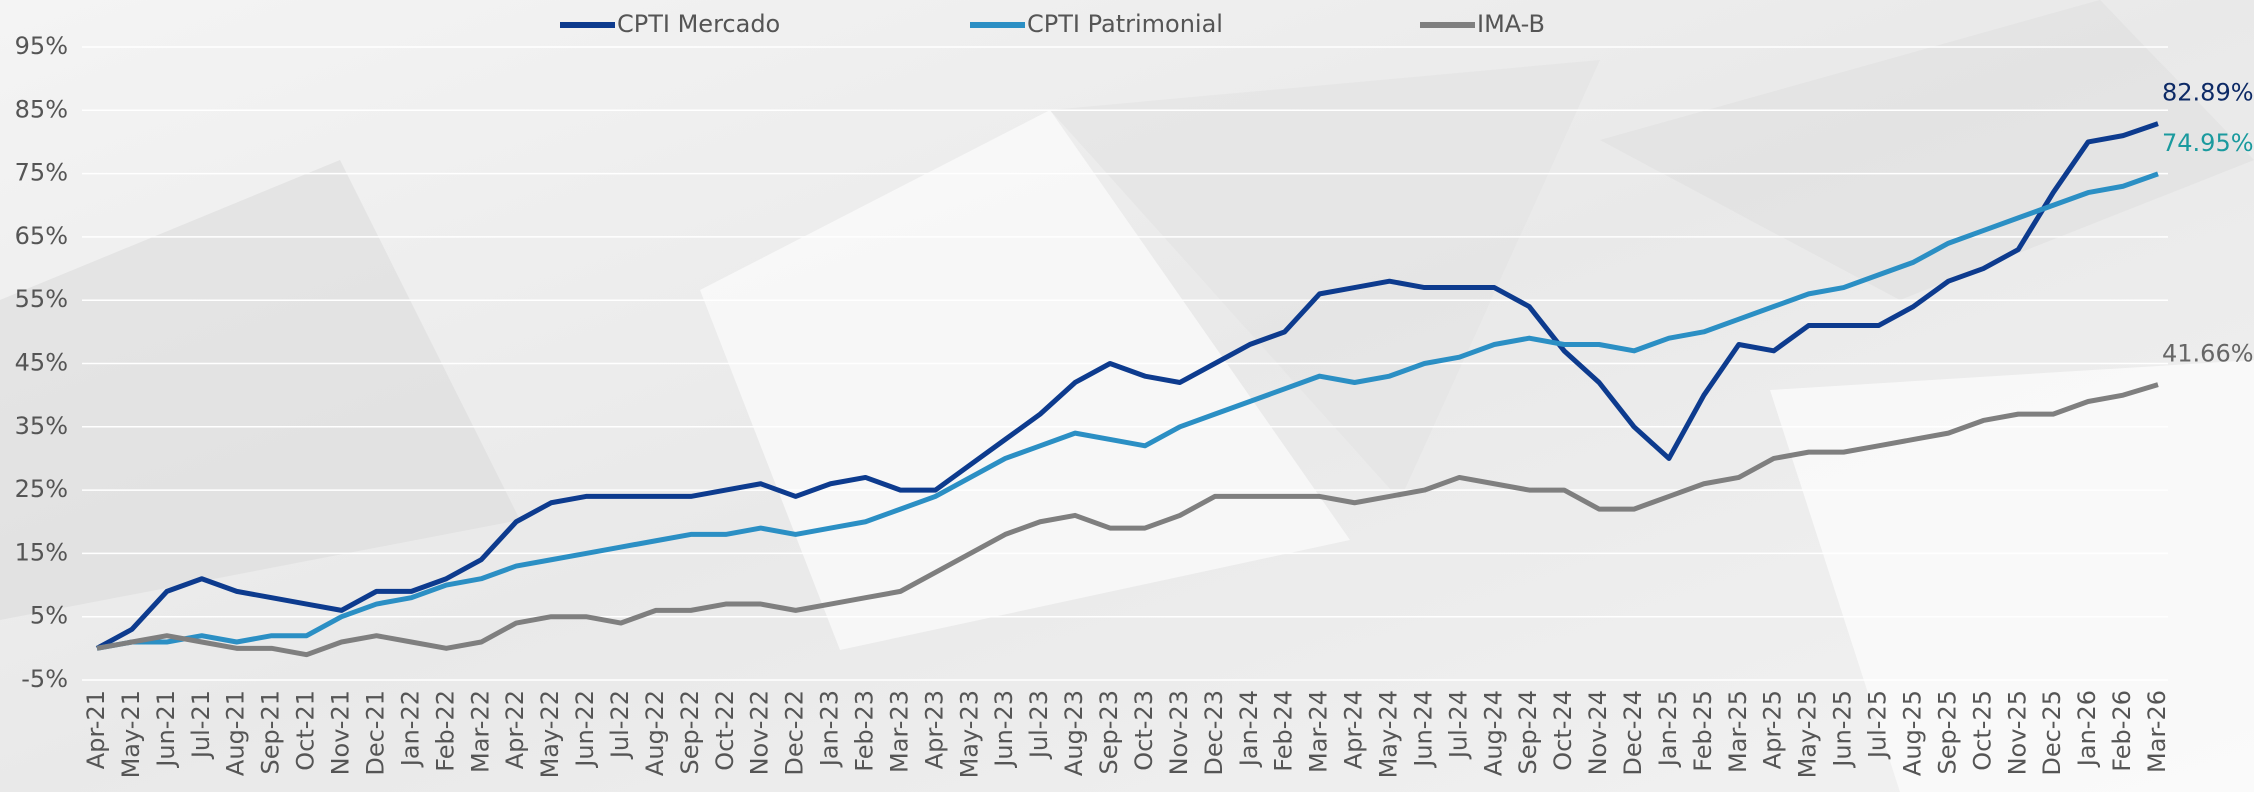  Describe the element at coordinates (41, 489) in the screenshot. I see `y-tick-label: 25%` at that location.